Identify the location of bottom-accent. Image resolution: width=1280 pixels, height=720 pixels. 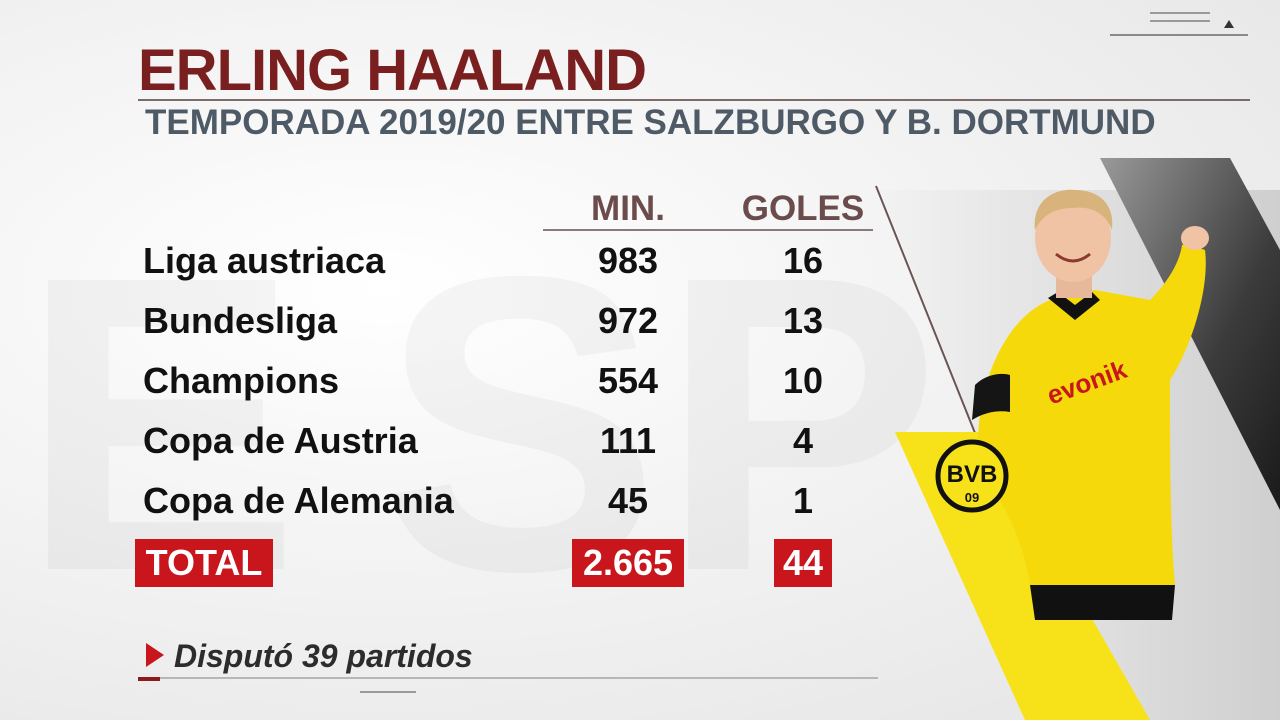
(149, 679).